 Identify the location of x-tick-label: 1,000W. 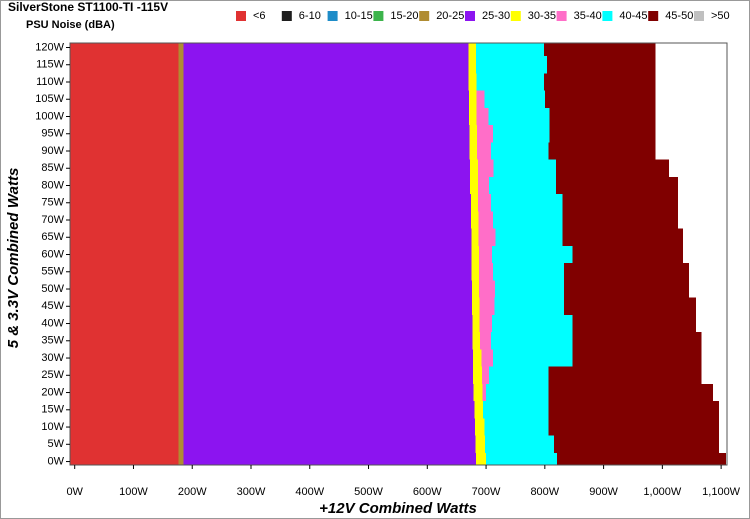
(662, 492).